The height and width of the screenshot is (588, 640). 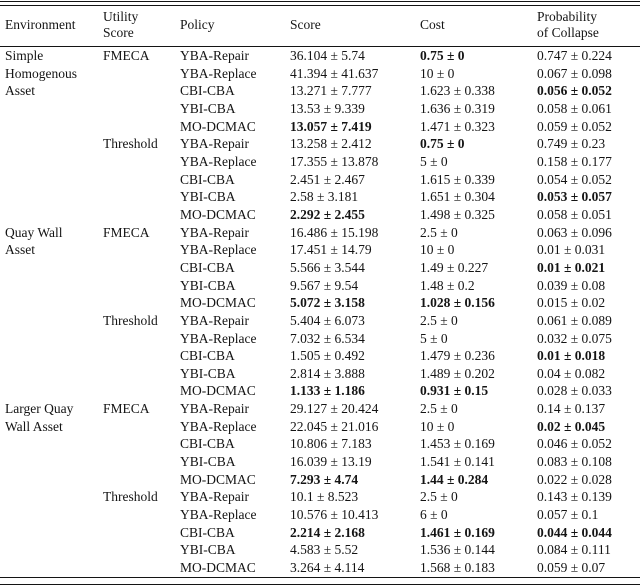 What do you see at coordinates (574, 161) in the screenshot?
I see `probability-of-collapse-cell: 0.158 ± 0.177` at bounding box center [574, 161].